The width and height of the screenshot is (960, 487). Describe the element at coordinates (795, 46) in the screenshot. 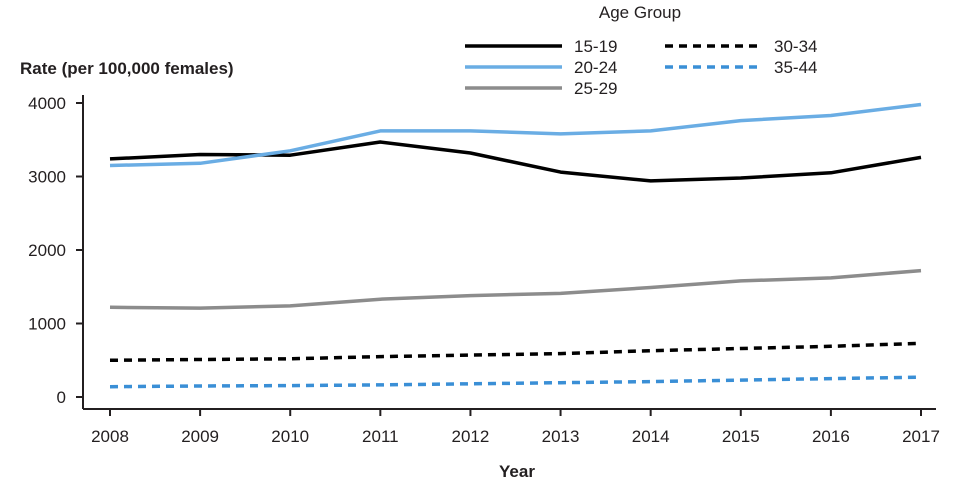

I see `legend-label-30-34: 30-34` at that location.